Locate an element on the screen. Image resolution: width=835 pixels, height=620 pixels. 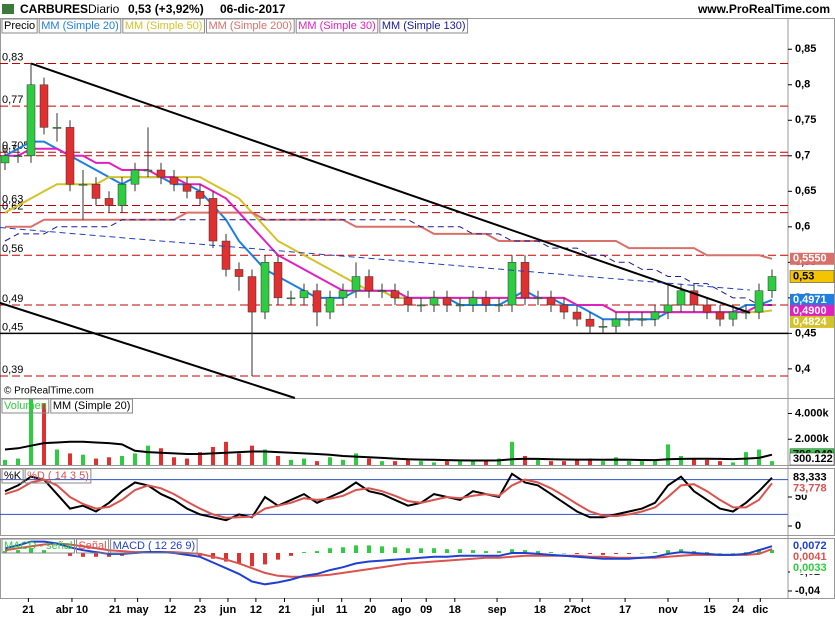
y-tick-label: 0,75 is located at coordinates (805, 120).